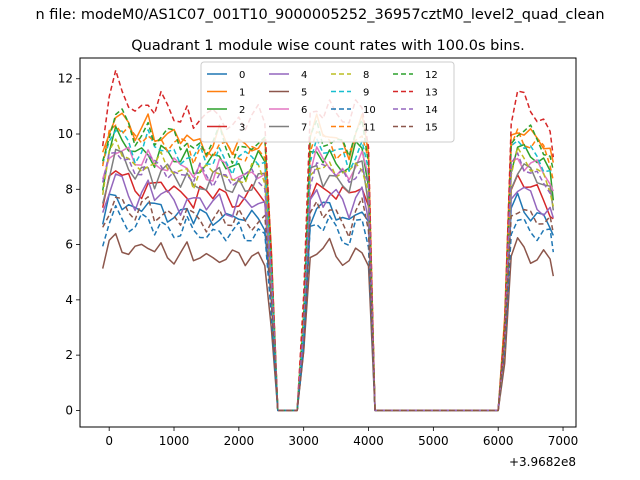 This screenshot has width=640, height=480. What do you see at coordinates (327, 102) in the screenshot?
I see `legend-box` at bounding box center [327, 102].